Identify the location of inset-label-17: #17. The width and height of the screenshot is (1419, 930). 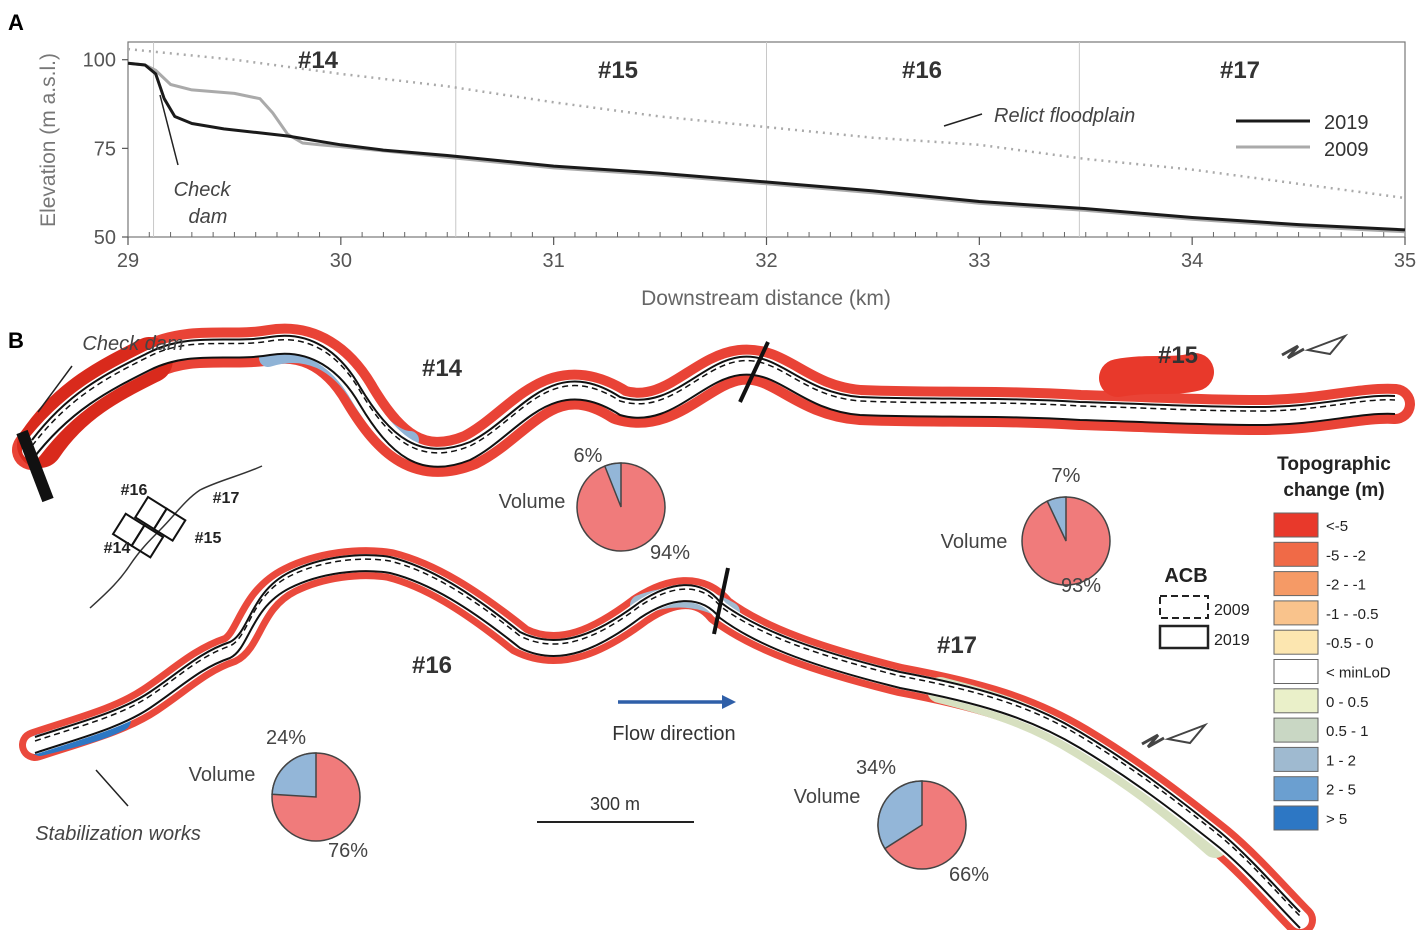
(226, 498).